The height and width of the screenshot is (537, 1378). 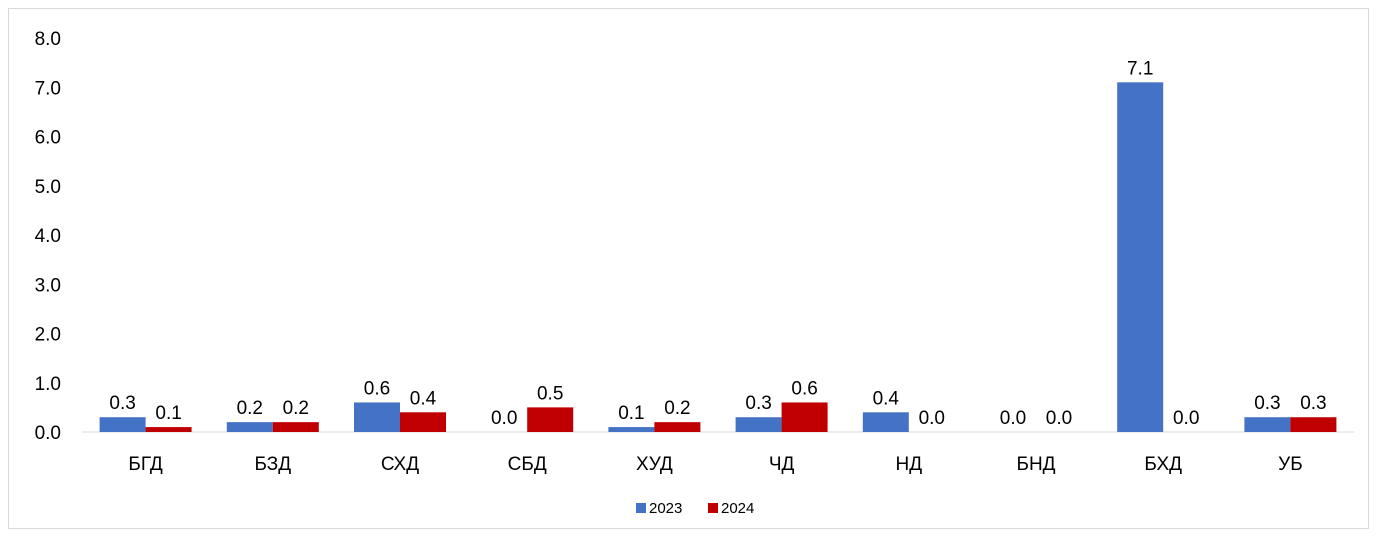 What do you see at coordinates (145, 464) in the screenshot?
I see `category-label: БГД` at bounding box center [145, 464].